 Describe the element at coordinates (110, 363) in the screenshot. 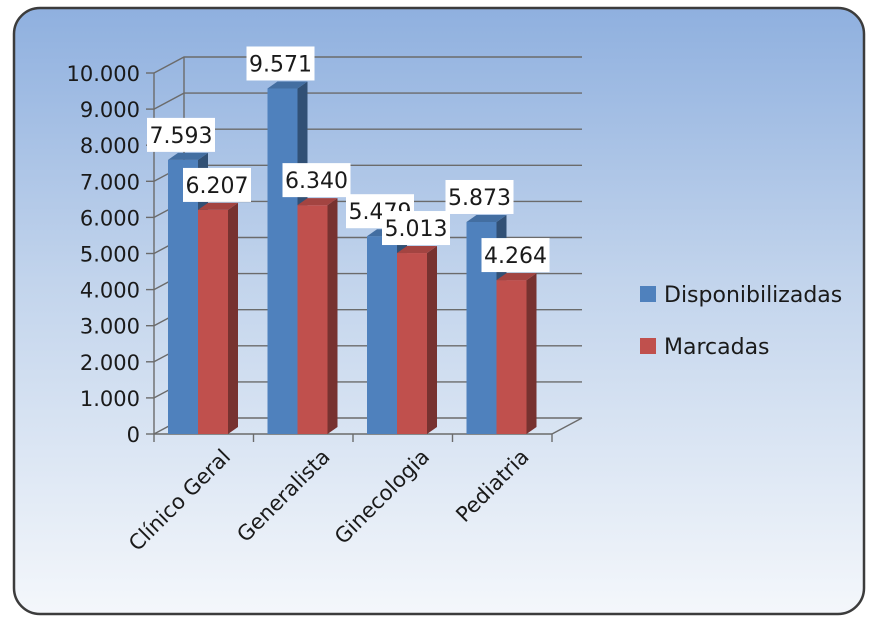

I see `y-tick-label: 2.000` at that location.